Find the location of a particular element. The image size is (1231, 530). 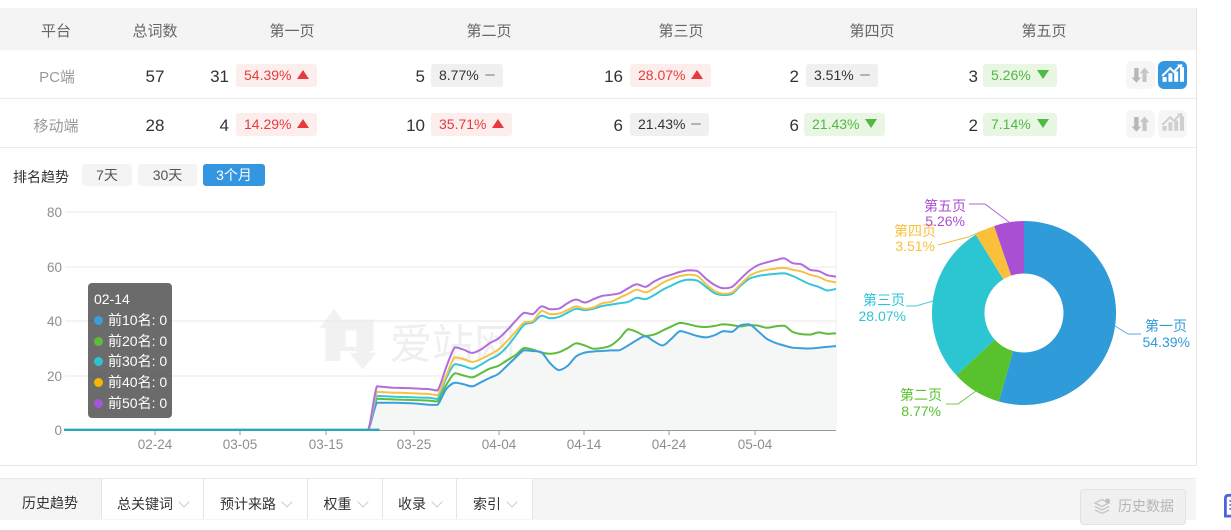

svg-text: 20 is located at coordinates (54, 376).